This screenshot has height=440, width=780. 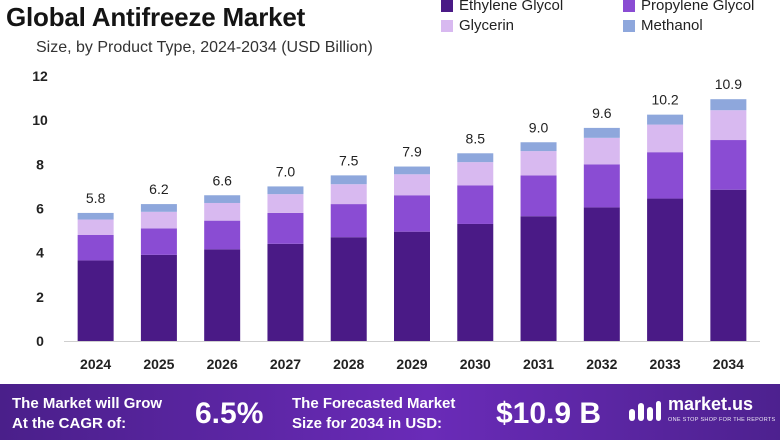 What do you see at coordinates (96, 198) in the screenshot?
I see `bar-total-label: 5.8` at bounding box center [96, 198].